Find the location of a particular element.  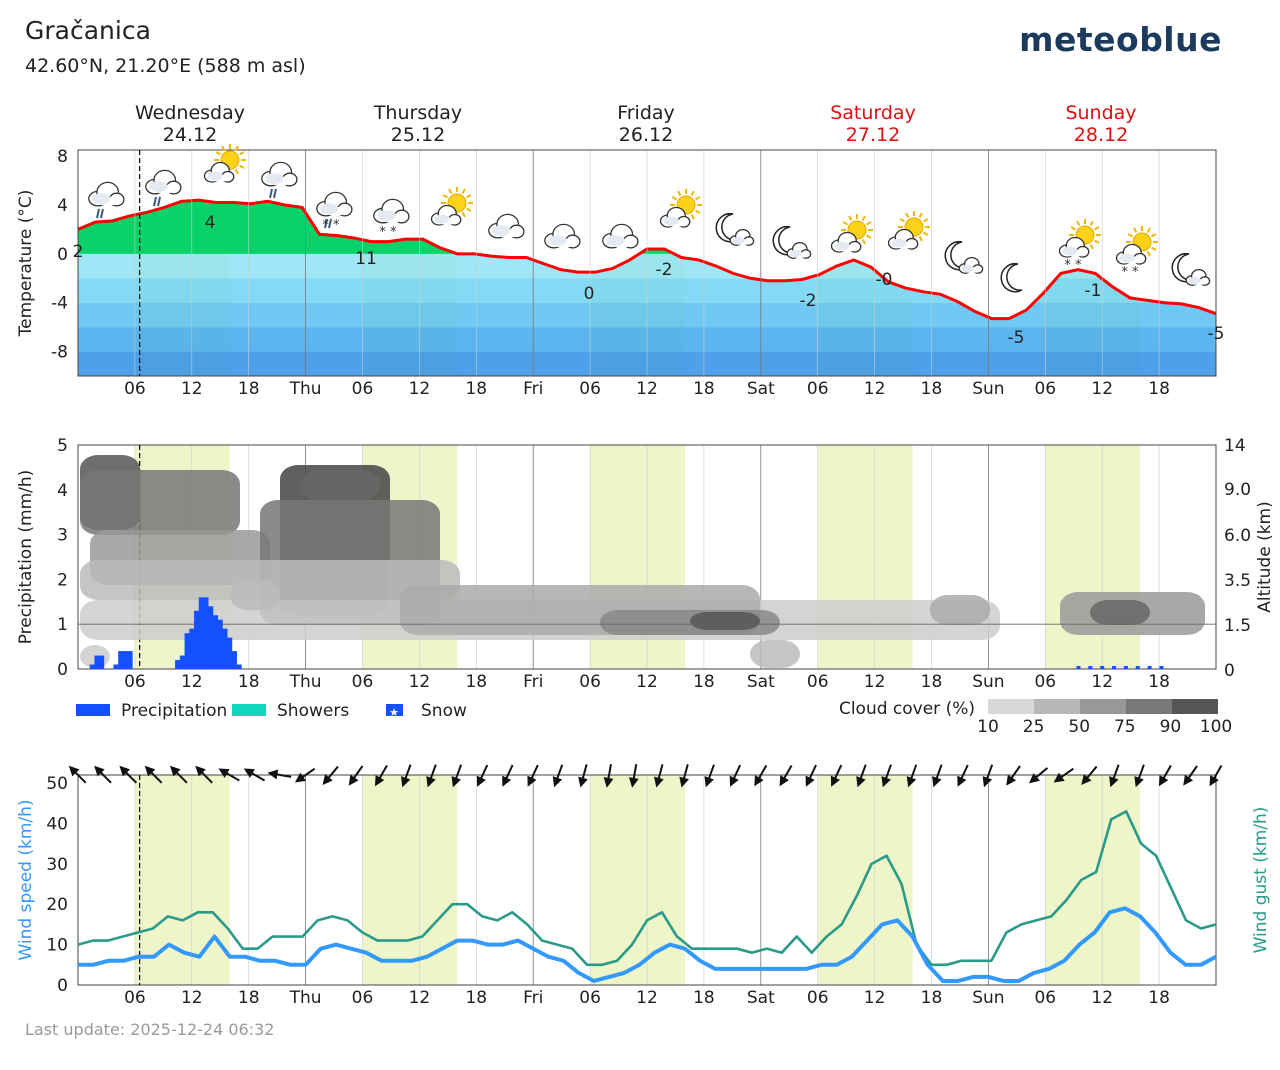

precipitation-tick-label: 2 is located at coordinates (62, 580).